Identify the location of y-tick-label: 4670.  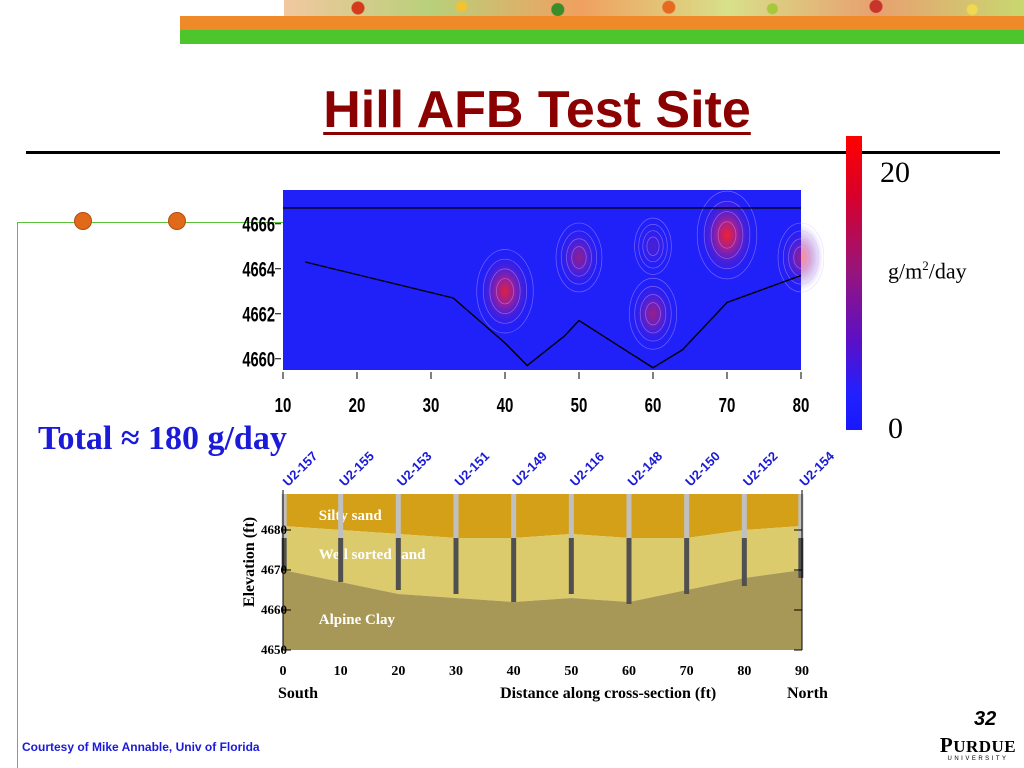
(274, 569).